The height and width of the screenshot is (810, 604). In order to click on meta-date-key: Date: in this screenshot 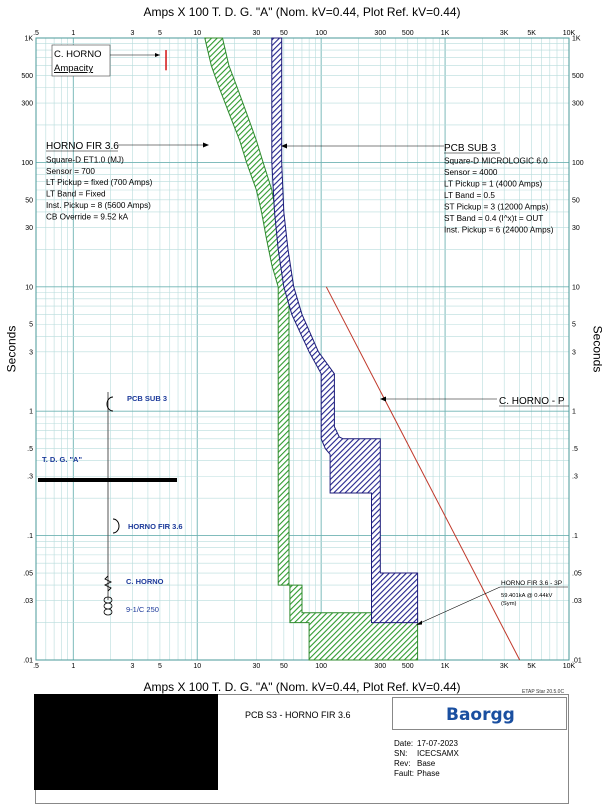, I will do `click(404, 743)`.